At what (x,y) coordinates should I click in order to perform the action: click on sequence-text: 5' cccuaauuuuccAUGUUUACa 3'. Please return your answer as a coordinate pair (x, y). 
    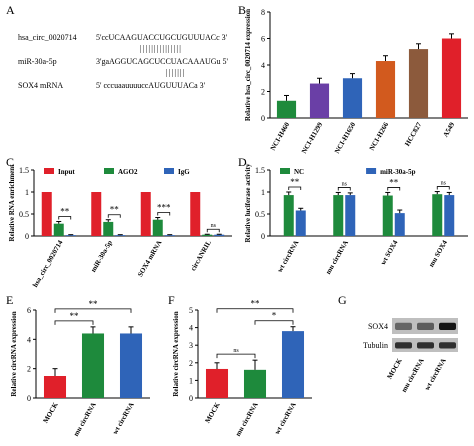
    Looking at the image, I should click on (151, 85).